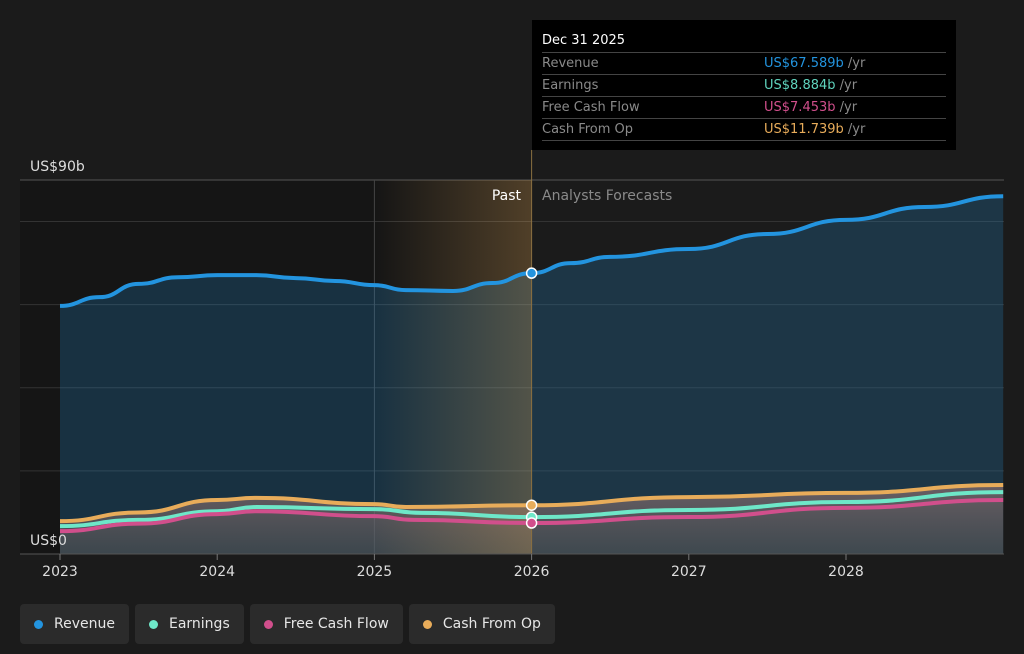 Image resolution: width=1024 pixels, height=654 pixels. What do you see at coordinates (336, 624) in the screenshot?
I see `legend-label: Free Cash Flow` at bounding box center [336, 624].